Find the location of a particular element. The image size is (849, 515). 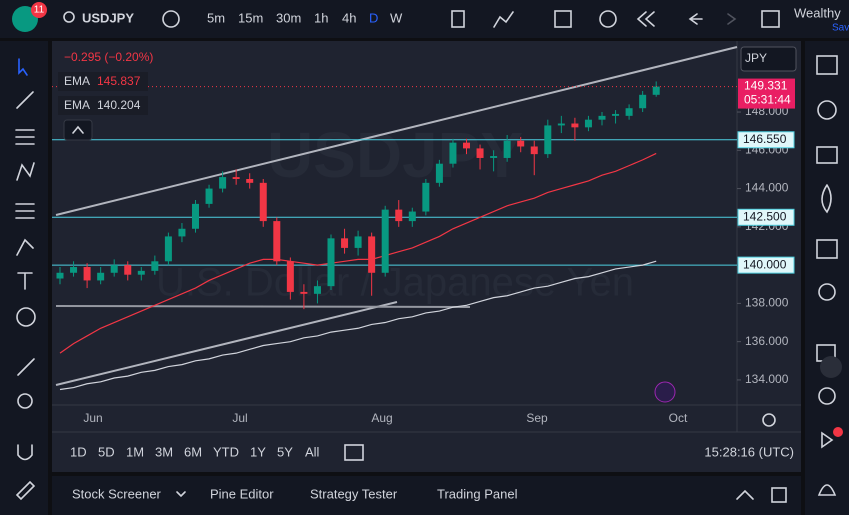

x-tick-label: Oct is located at coordinates (678, 418).